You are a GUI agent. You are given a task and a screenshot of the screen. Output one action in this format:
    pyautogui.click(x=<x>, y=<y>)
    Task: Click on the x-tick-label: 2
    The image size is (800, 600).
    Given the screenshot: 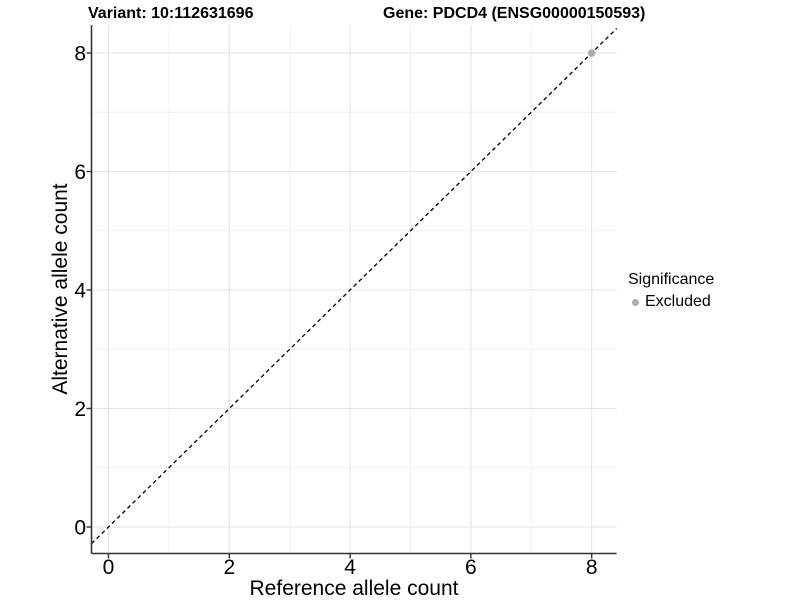 What is the action you would take?
    pyautogui.click(x=229, y=567)
    